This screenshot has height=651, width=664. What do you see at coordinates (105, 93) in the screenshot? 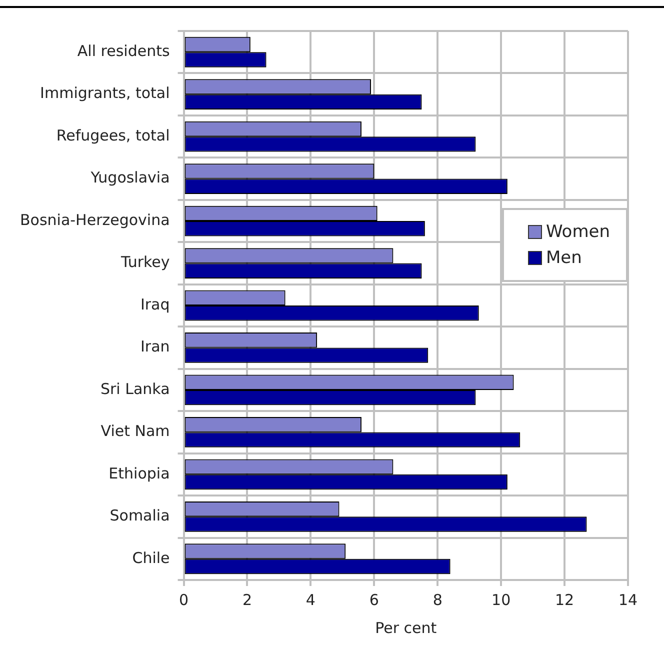
I see `y-tick-label: Immigrants, total` at bounding box center [105, 93].